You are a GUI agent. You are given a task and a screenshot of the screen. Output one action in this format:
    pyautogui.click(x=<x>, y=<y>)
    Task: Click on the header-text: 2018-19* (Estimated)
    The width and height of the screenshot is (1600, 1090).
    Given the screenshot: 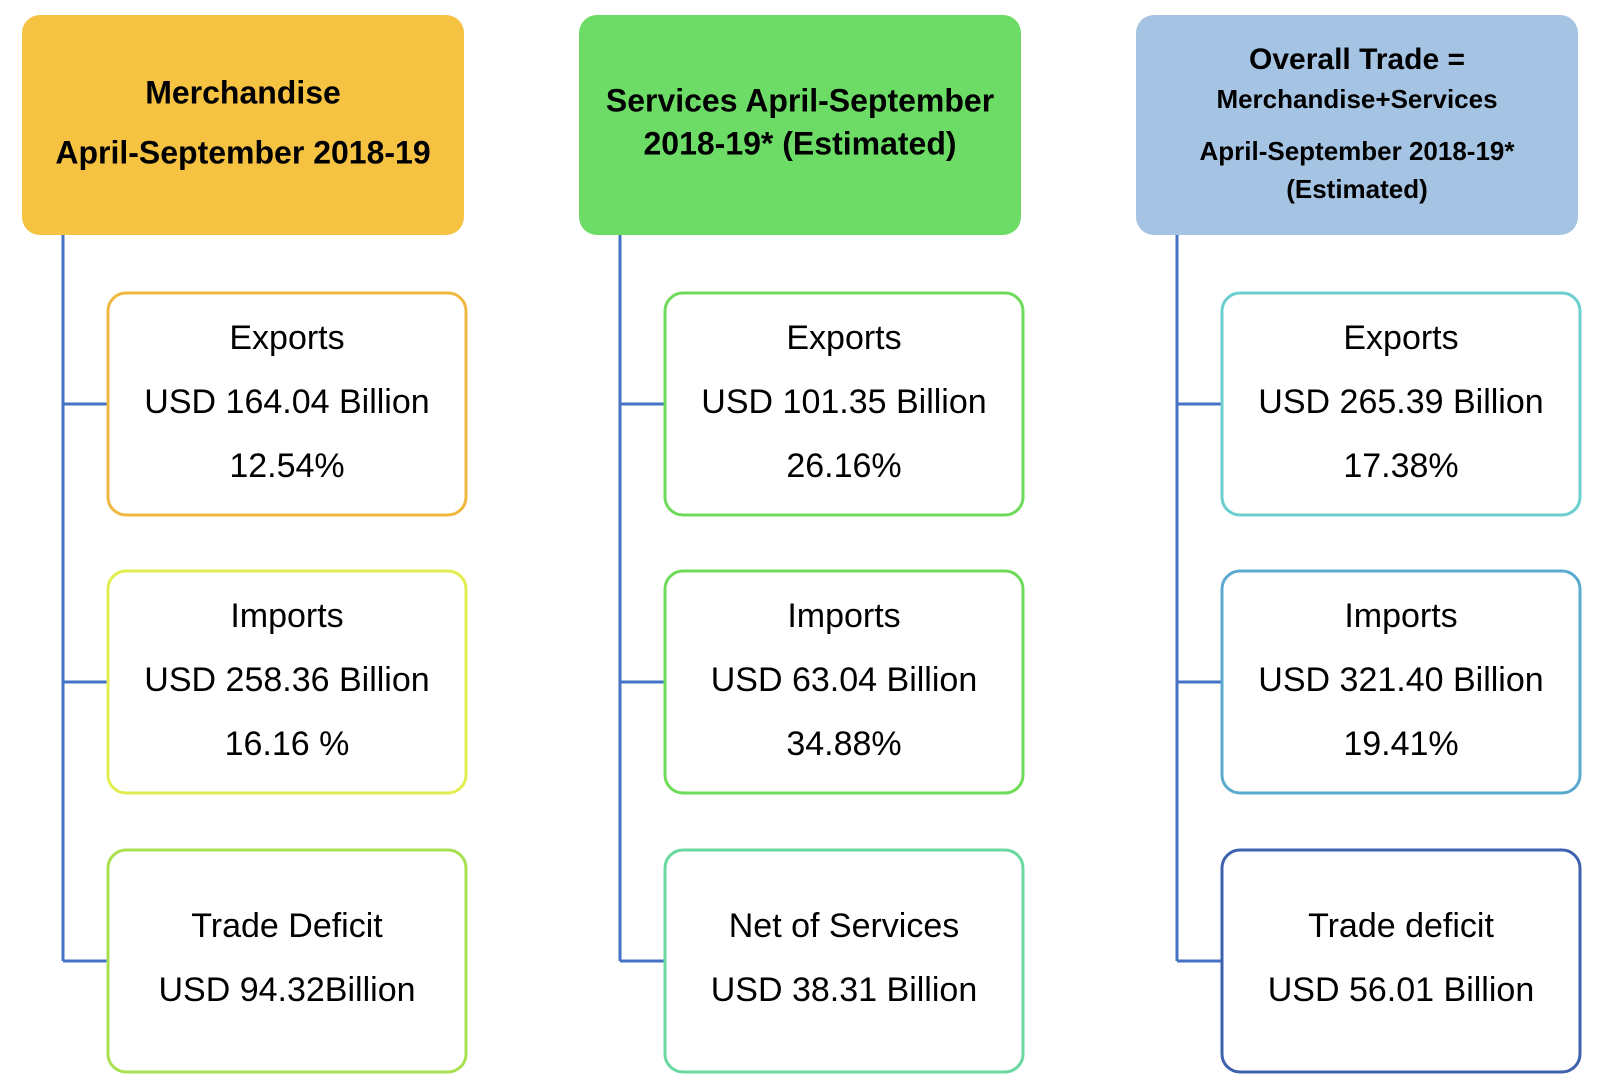 What is the action you would take?
    pyautogui.click(x=799, y=143)
    